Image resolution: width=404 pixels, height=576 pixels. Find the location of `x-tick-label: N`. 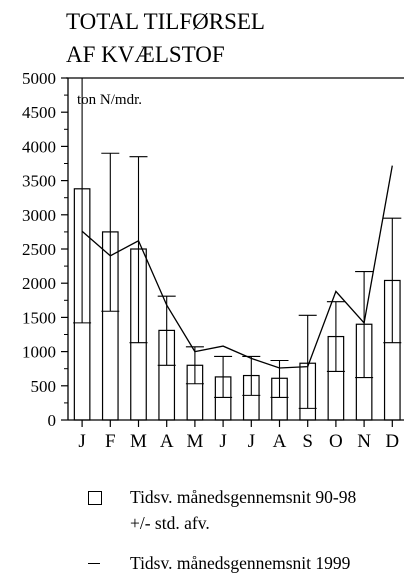

x-tick-label: N is located at coordinates (364, 441).